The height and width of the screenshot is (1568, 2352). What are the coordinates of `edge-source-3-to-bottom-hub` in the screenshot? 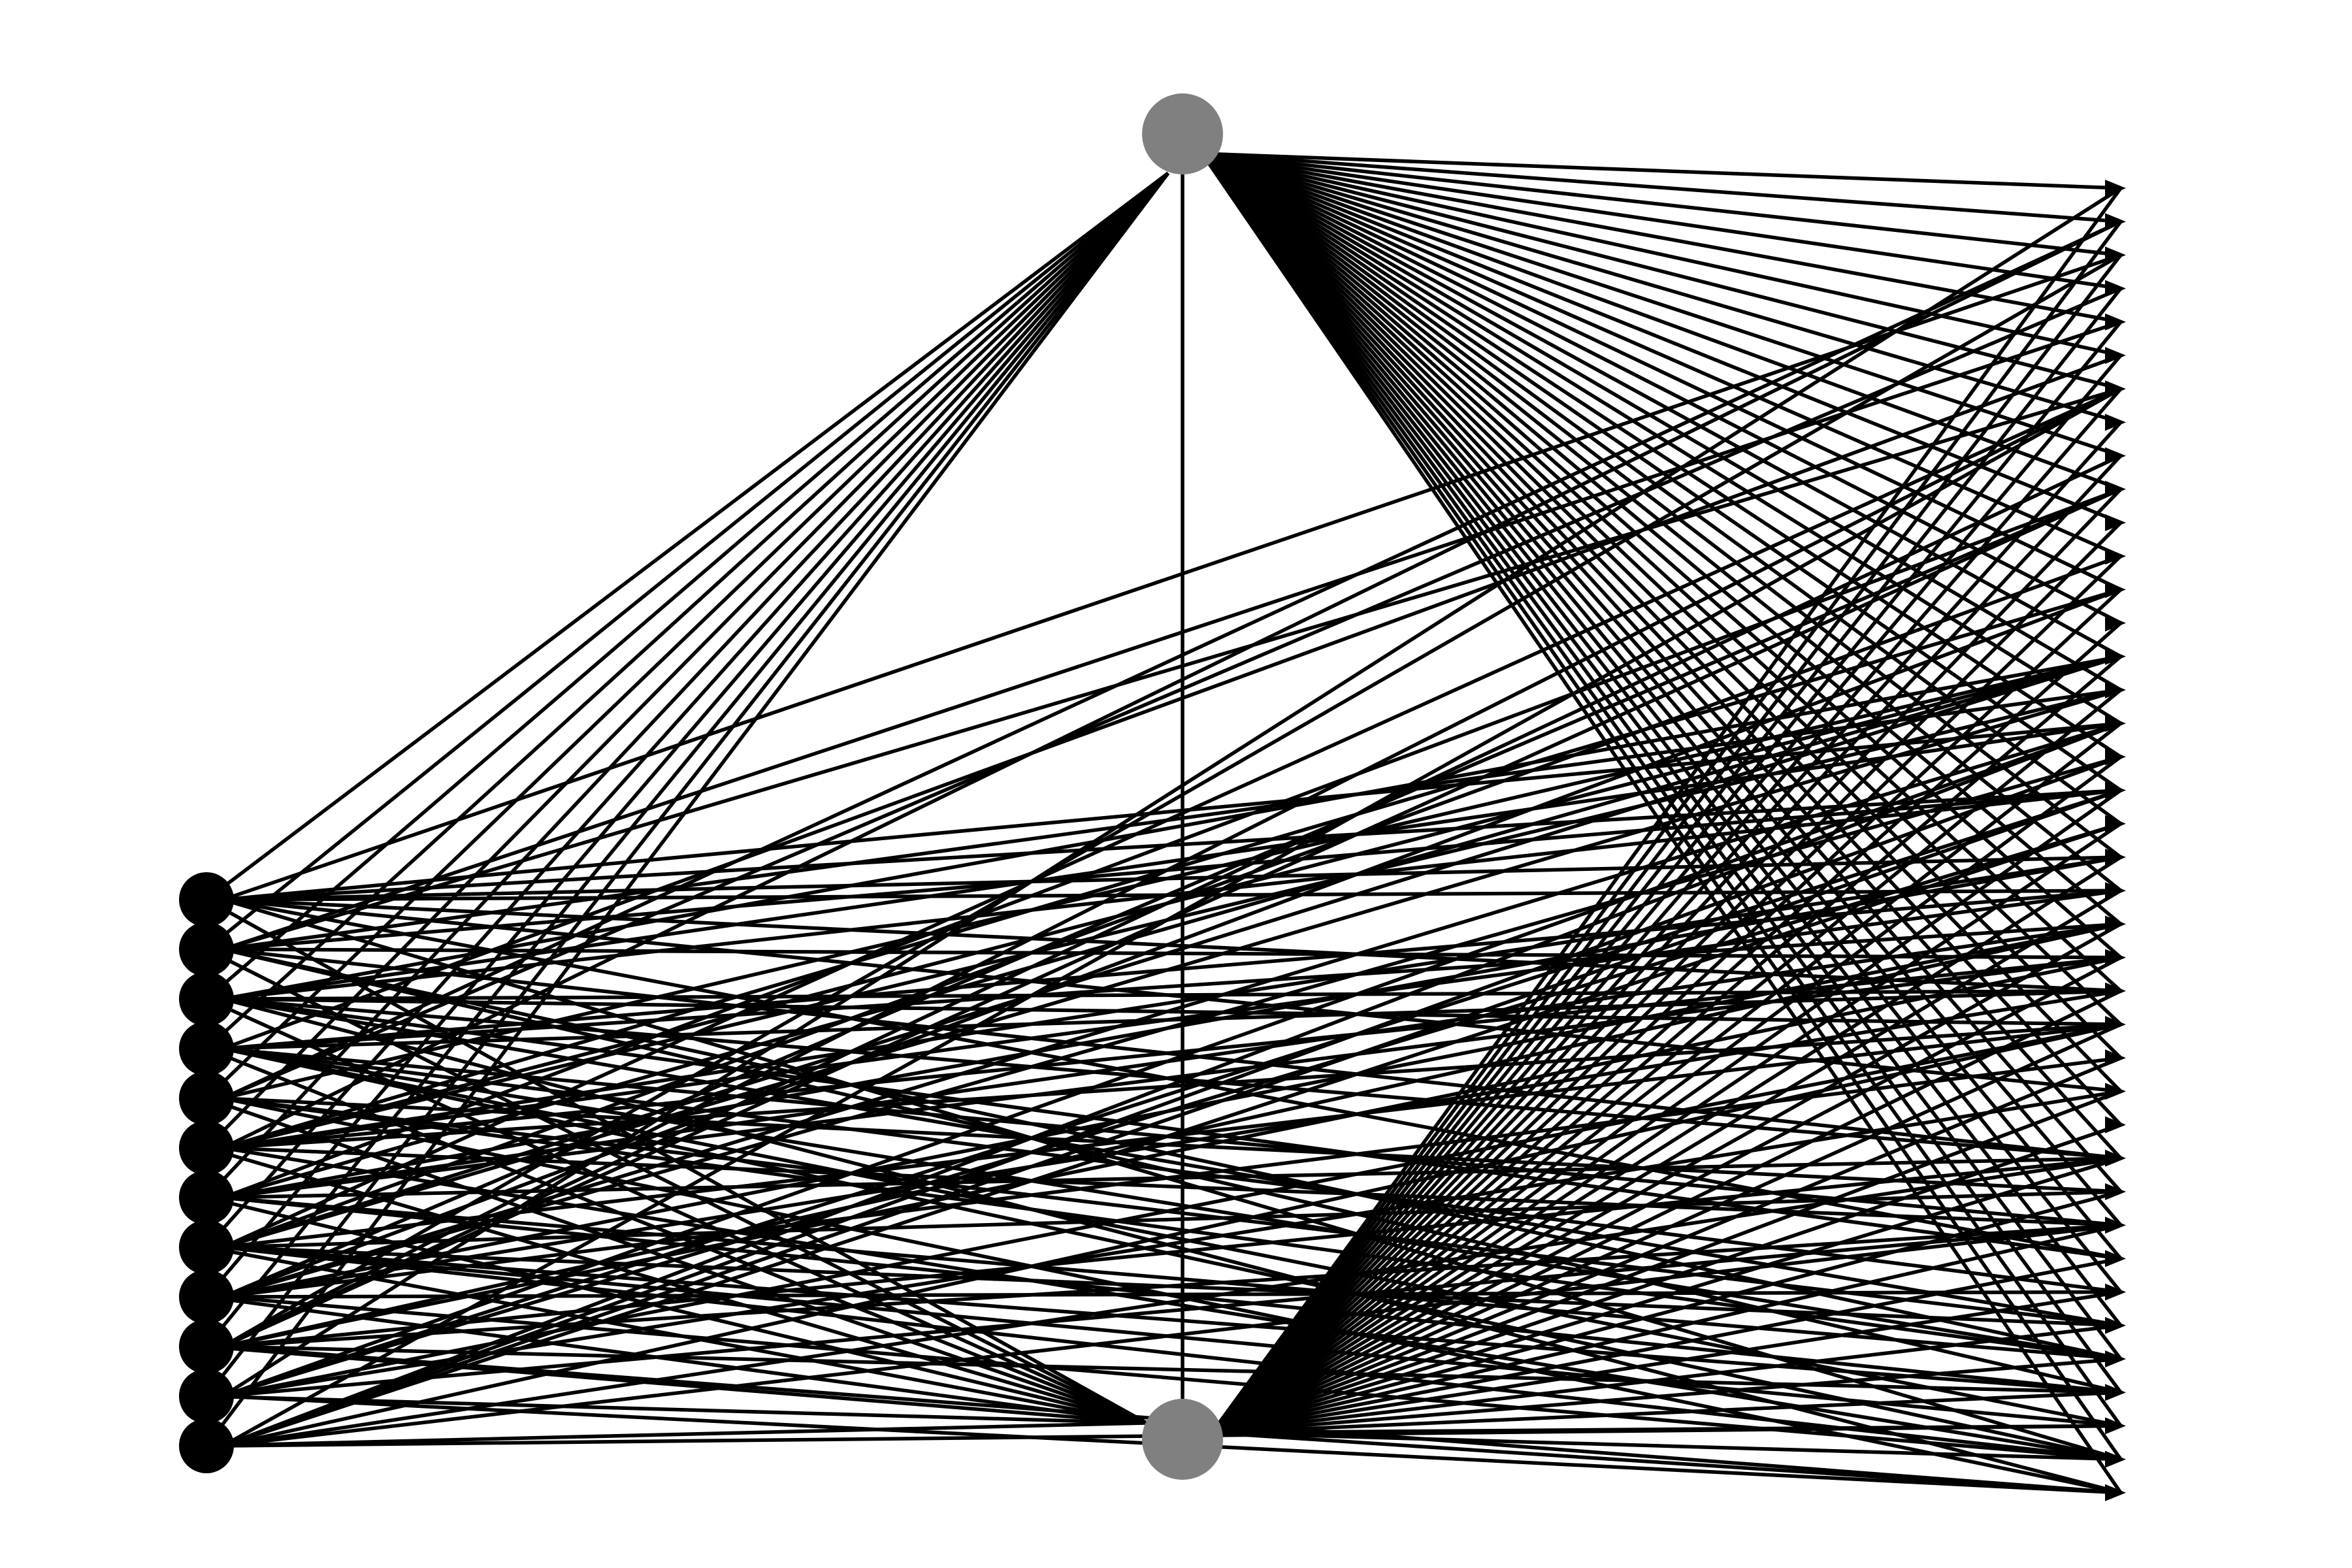 It's located at (676, 1211).